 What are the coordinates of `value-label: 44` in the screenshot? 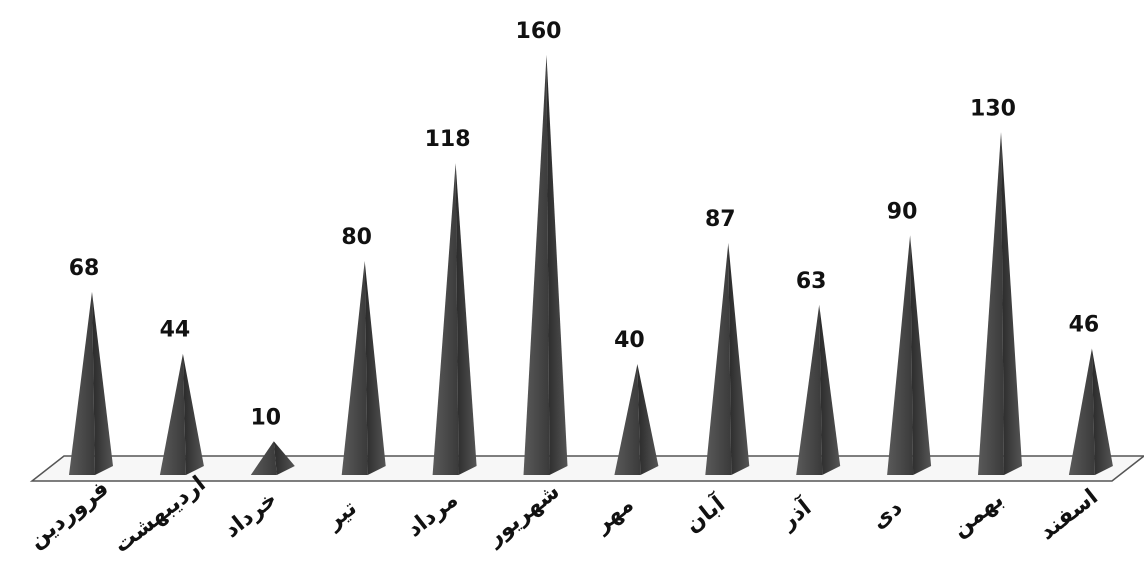 It's located at (175, 330).